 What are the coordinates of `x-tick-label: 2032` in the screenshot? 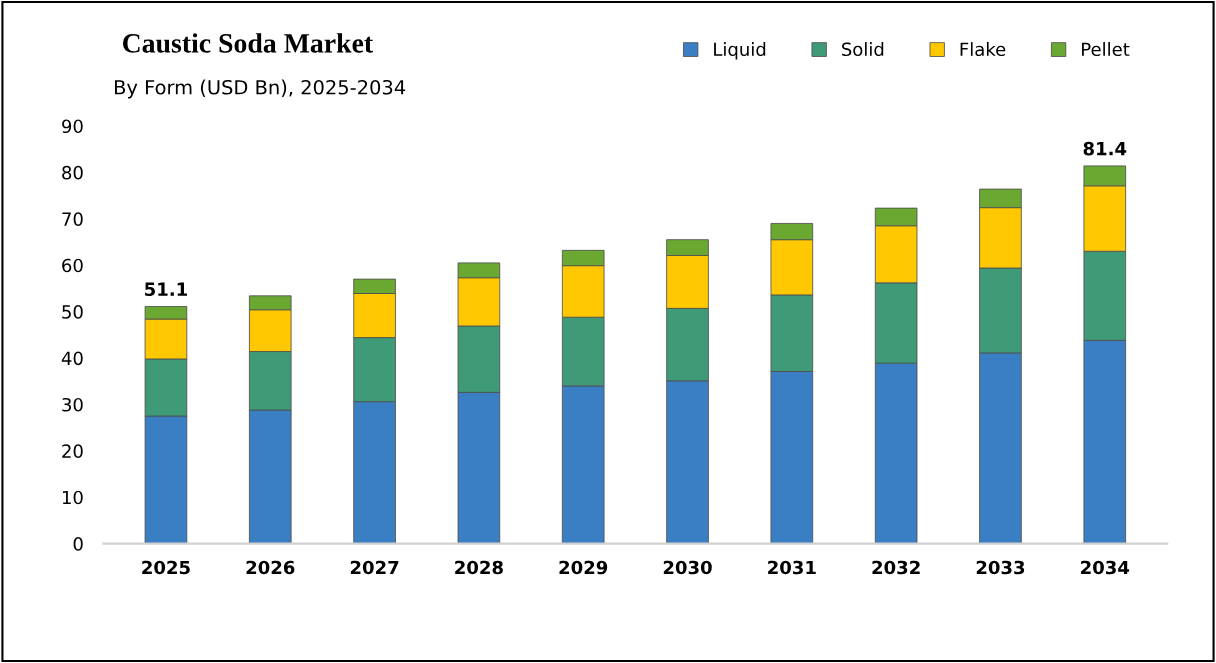 It's located at (896, 567).